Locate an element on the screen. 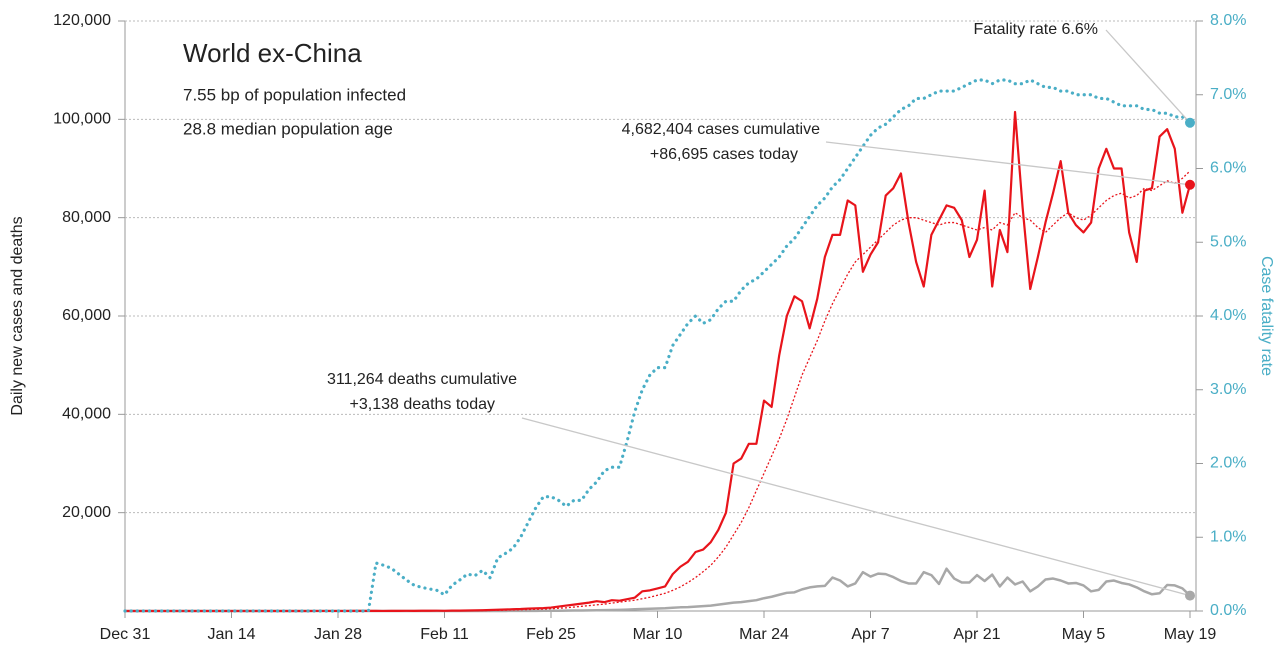  x-tick-label: May 5 is located at coordinates (1084, 634).